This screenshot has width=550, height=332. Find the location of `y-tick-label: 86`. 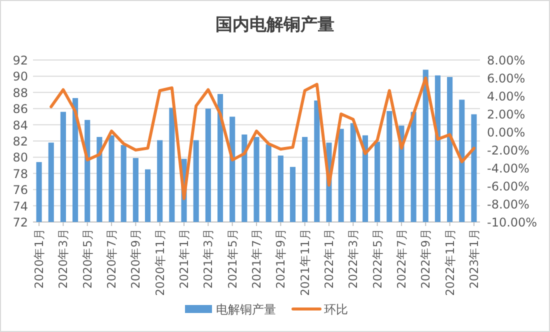

y-tick-label: 86 is located at coordinates (20, 109).